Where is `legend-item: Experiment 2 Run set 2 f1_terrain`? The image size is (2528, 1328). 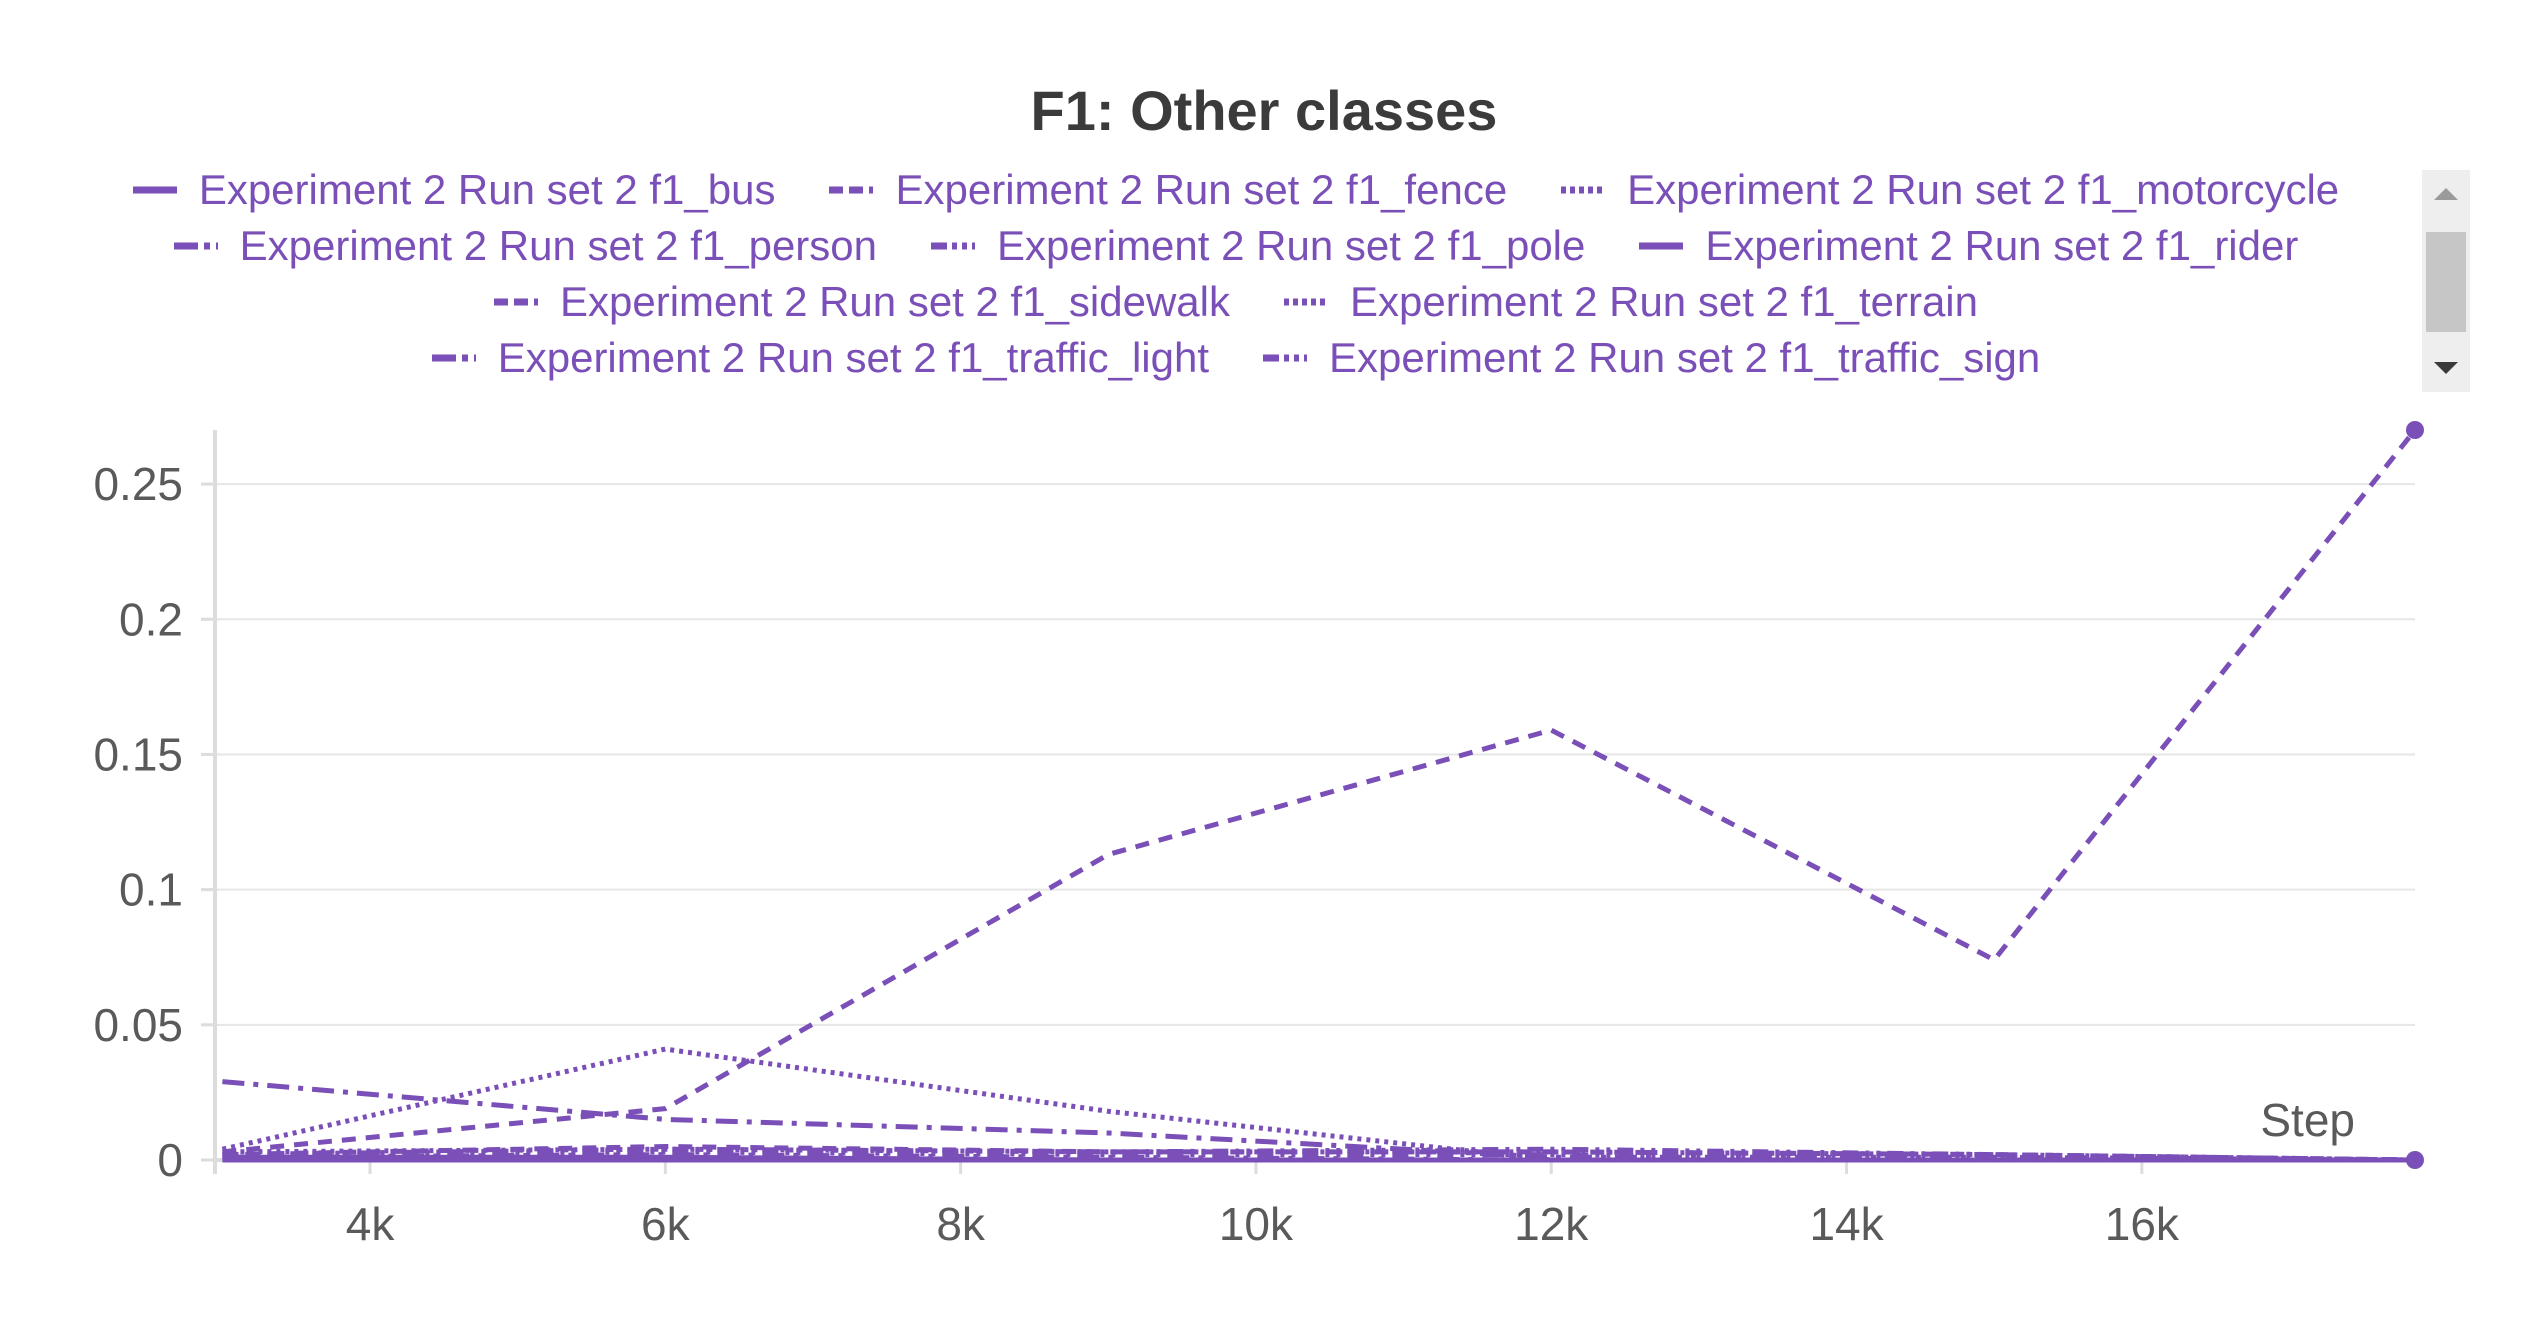 legend-item: Experiment 2 Run set 2 f1_terrain is located at coordinates (1630, 302).